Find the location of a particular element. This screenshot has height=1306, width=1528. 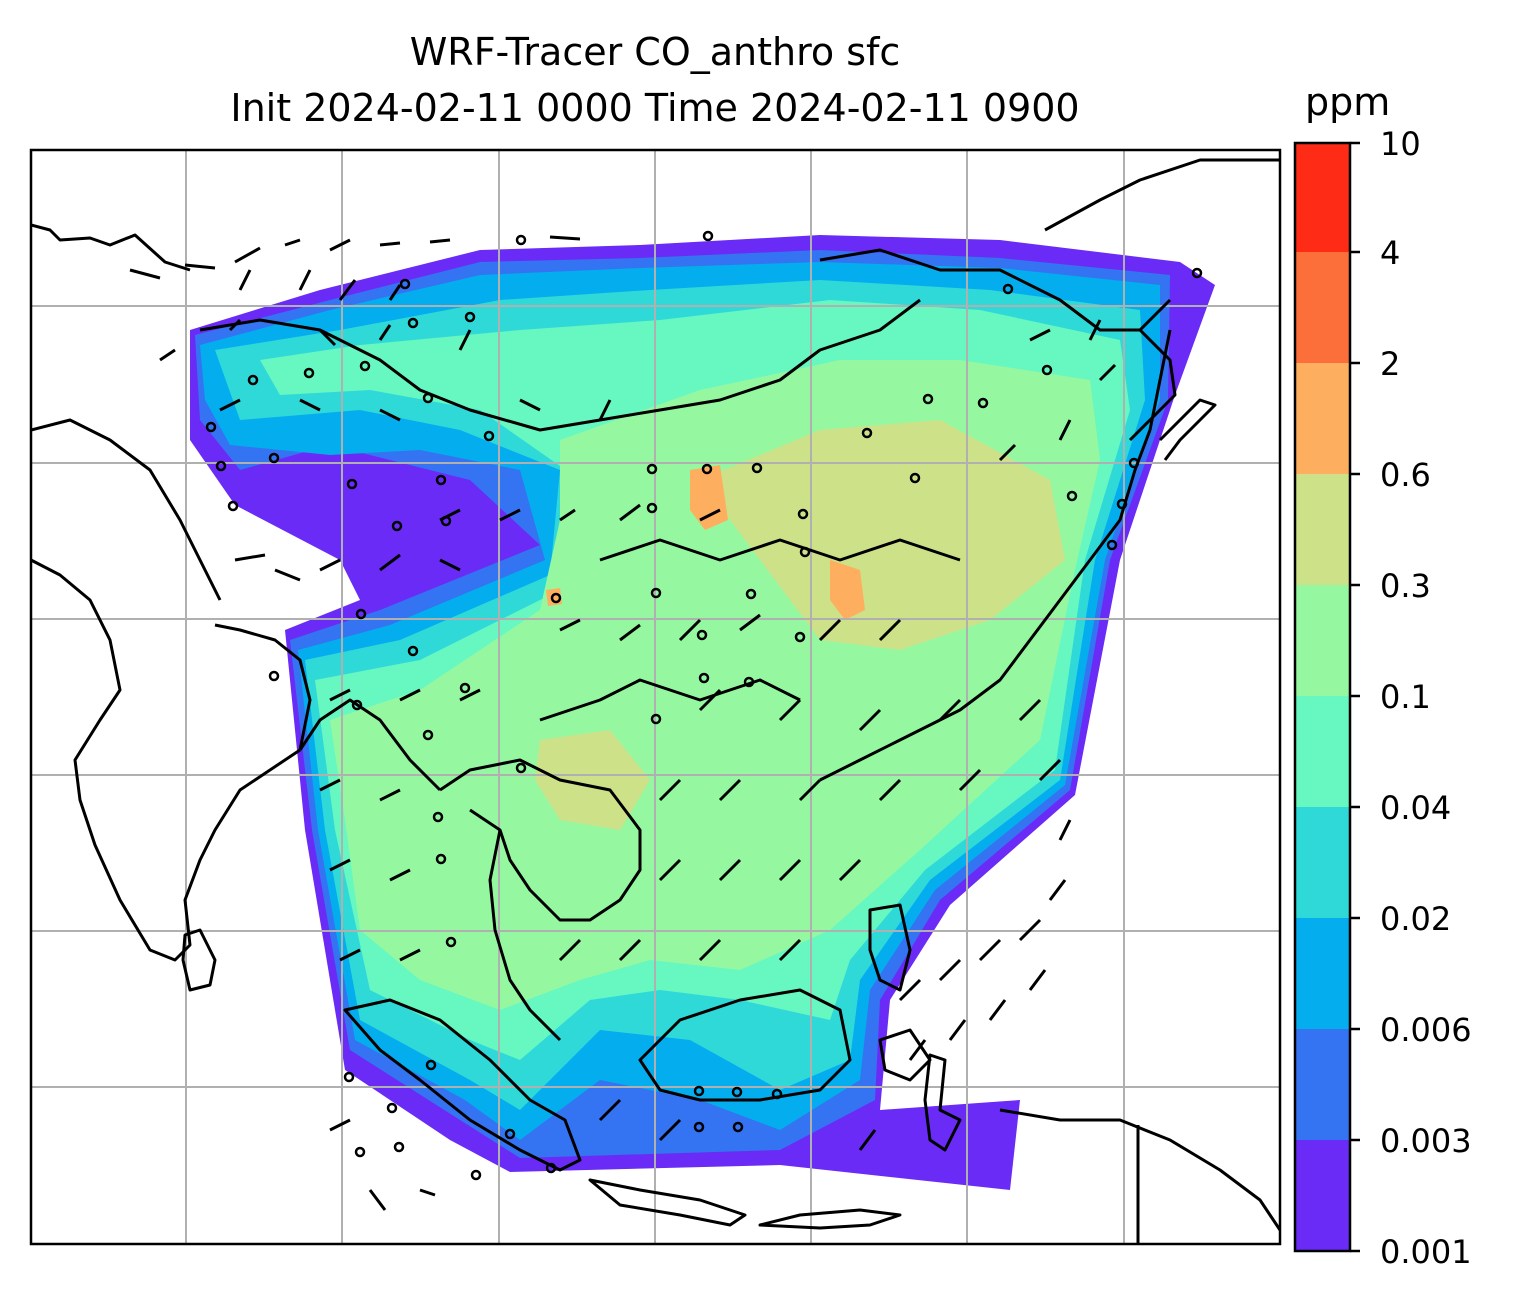

colorbar-tick-label: 0.04 is located at coordinates (1416, 808).